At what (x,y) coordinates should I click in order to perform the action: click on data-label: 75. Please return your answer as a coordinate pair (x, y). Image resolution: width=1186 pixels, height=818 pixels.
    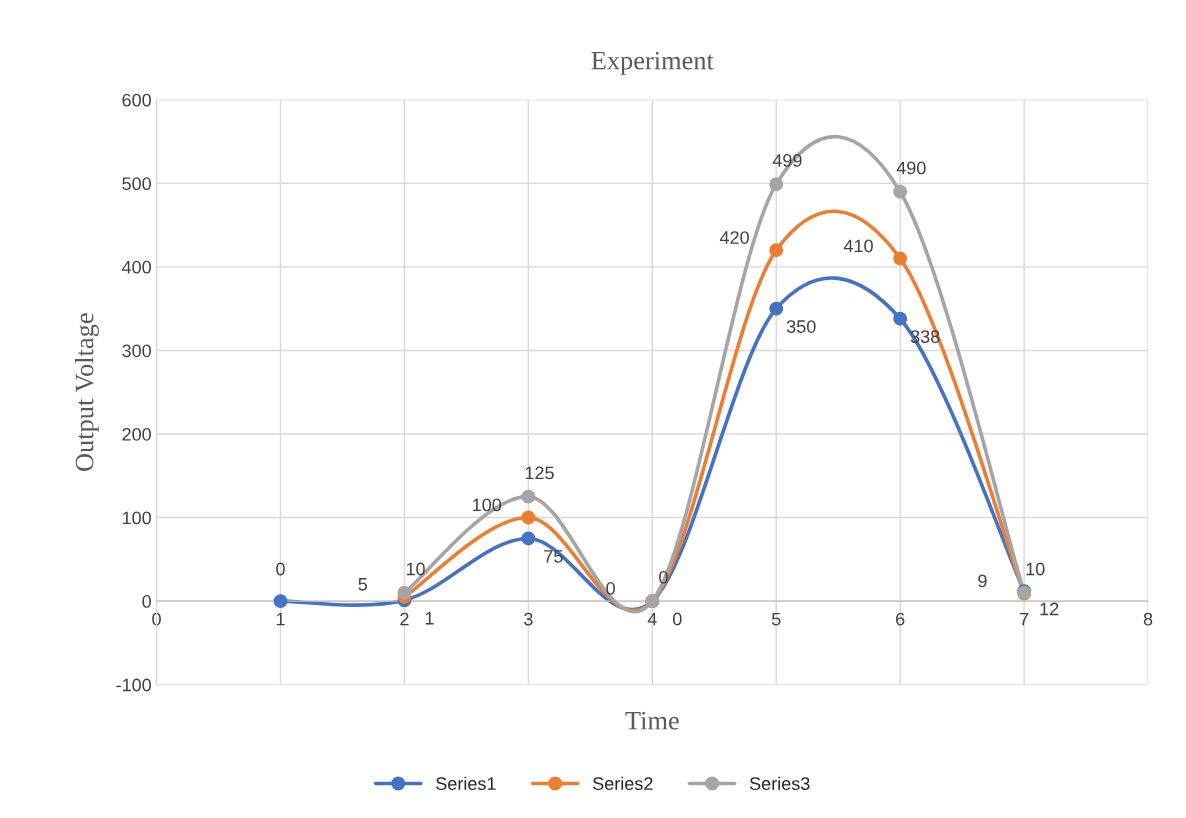
    Looking at the image, I should click on (553, 556).